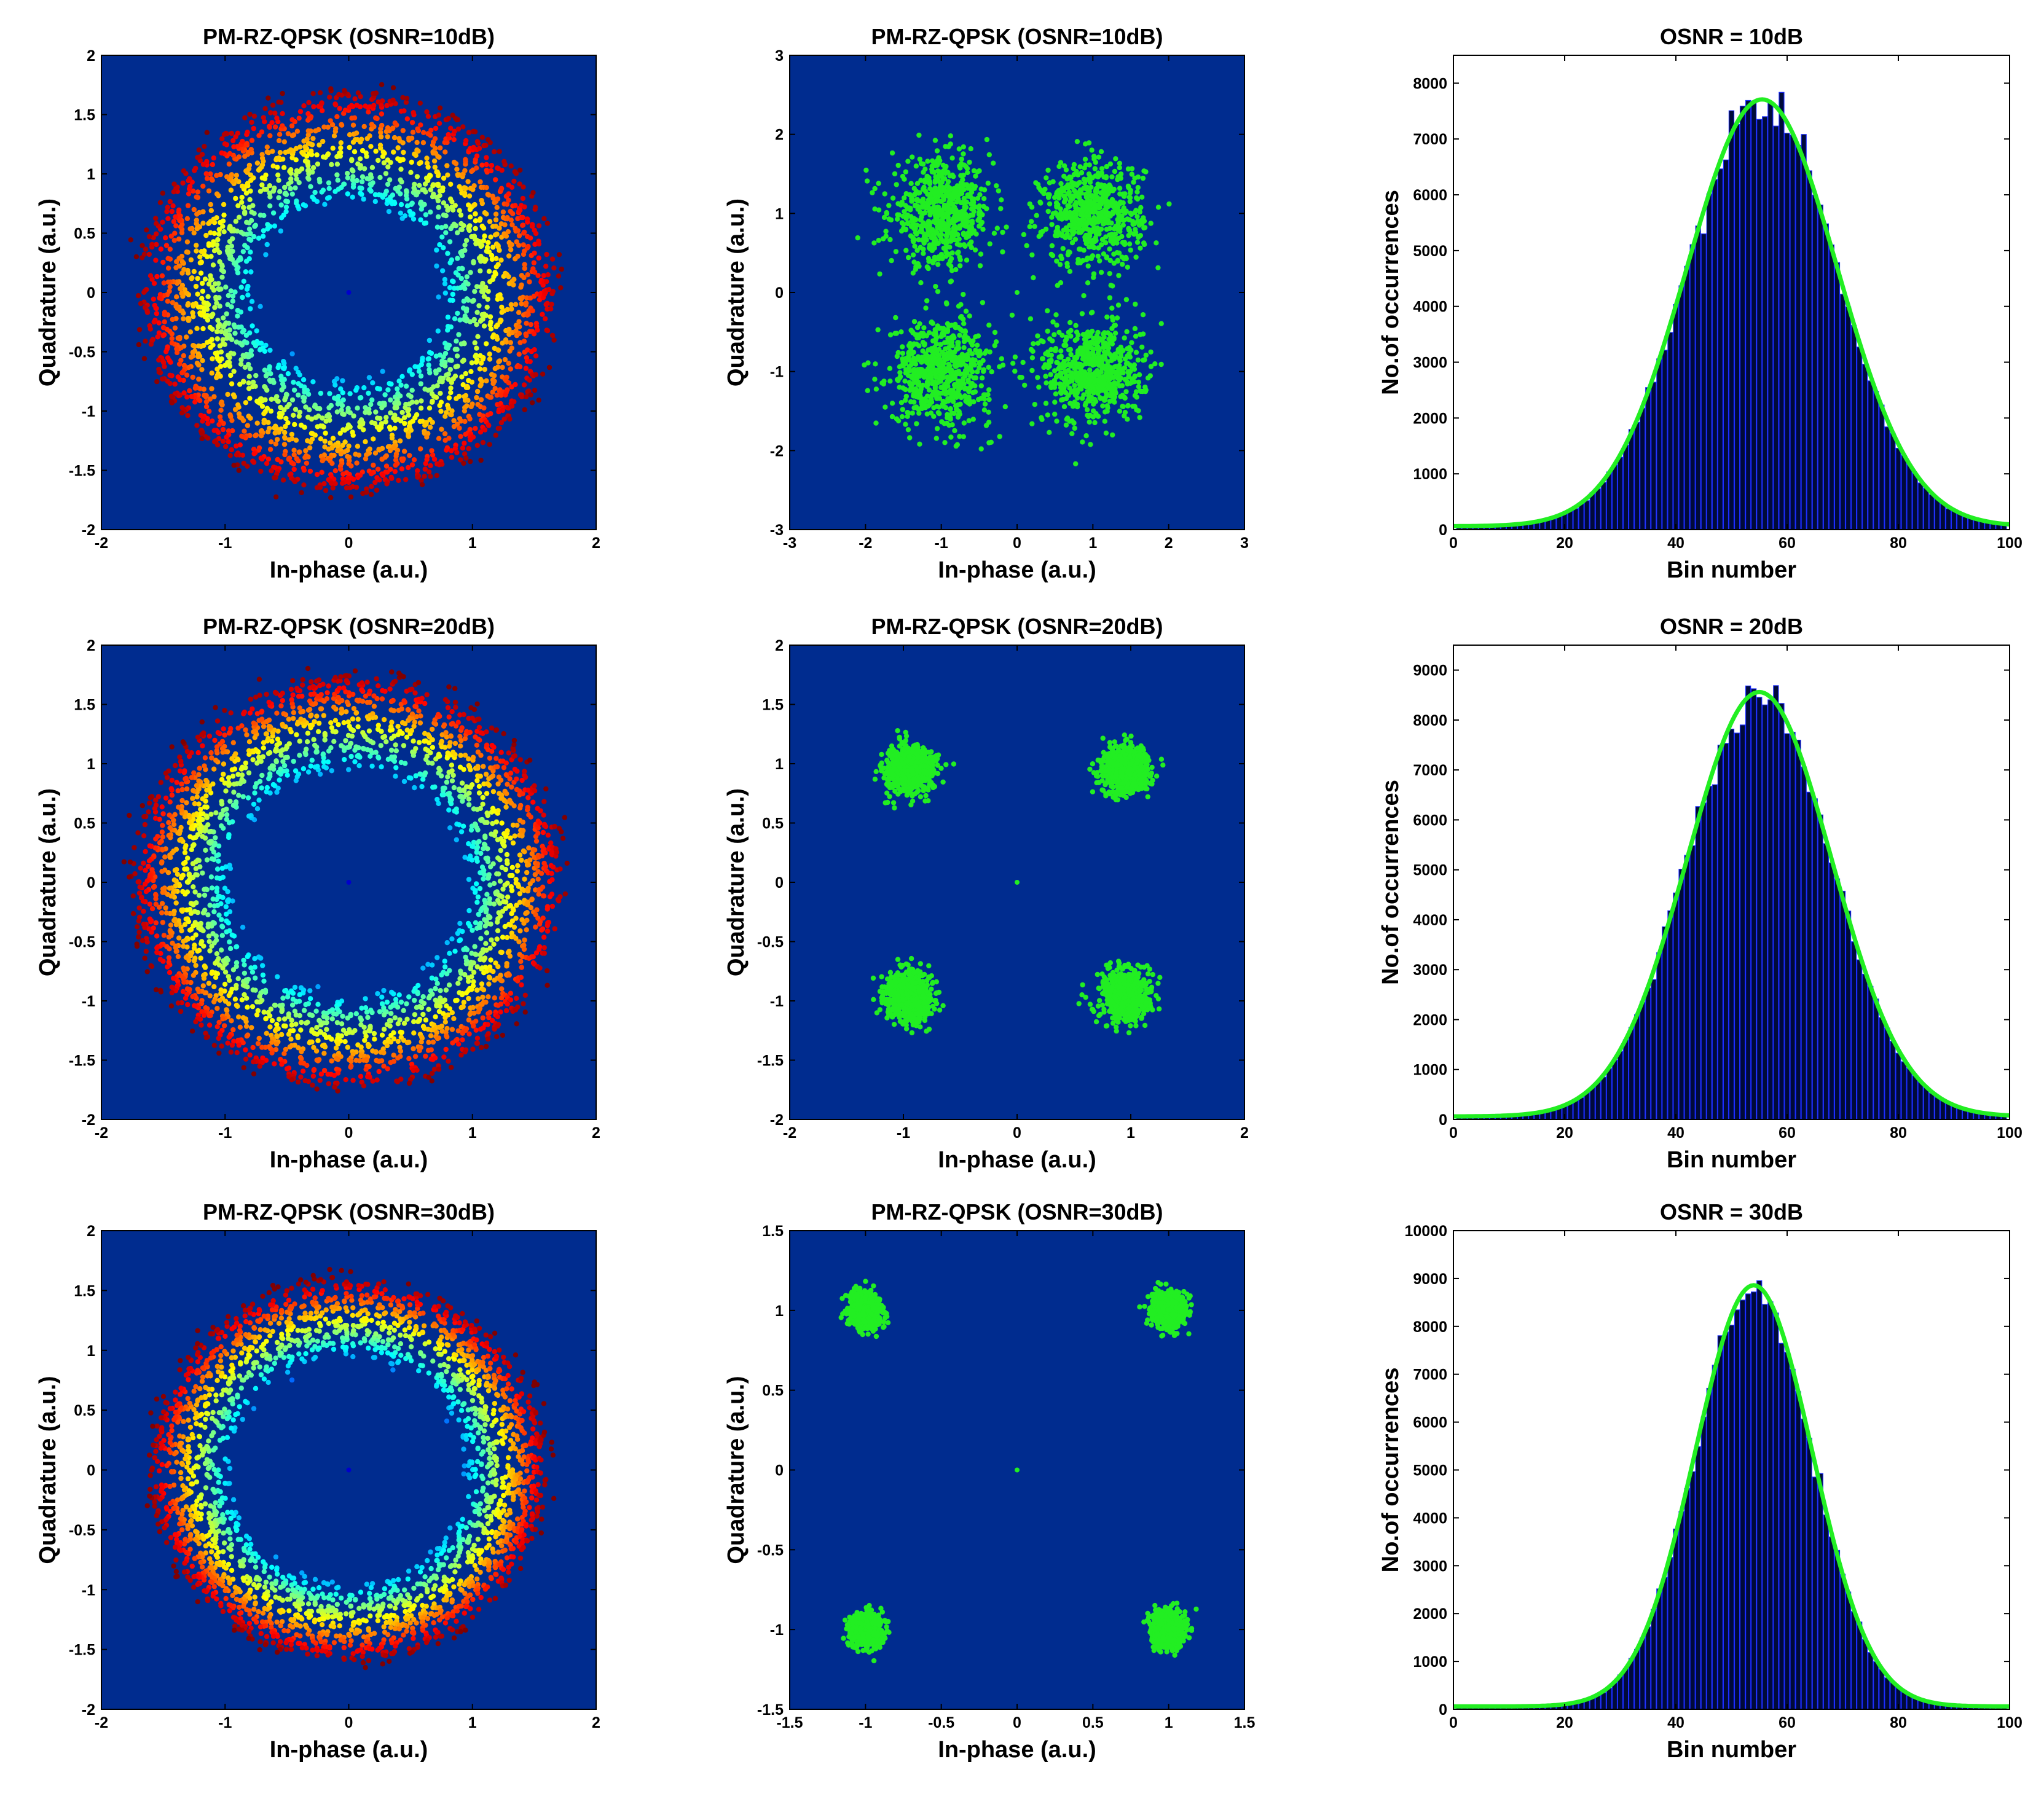 The height and width of the screenshot is (1799, 2044). I want to click on y-tick-label: 2, so click(91, 56).